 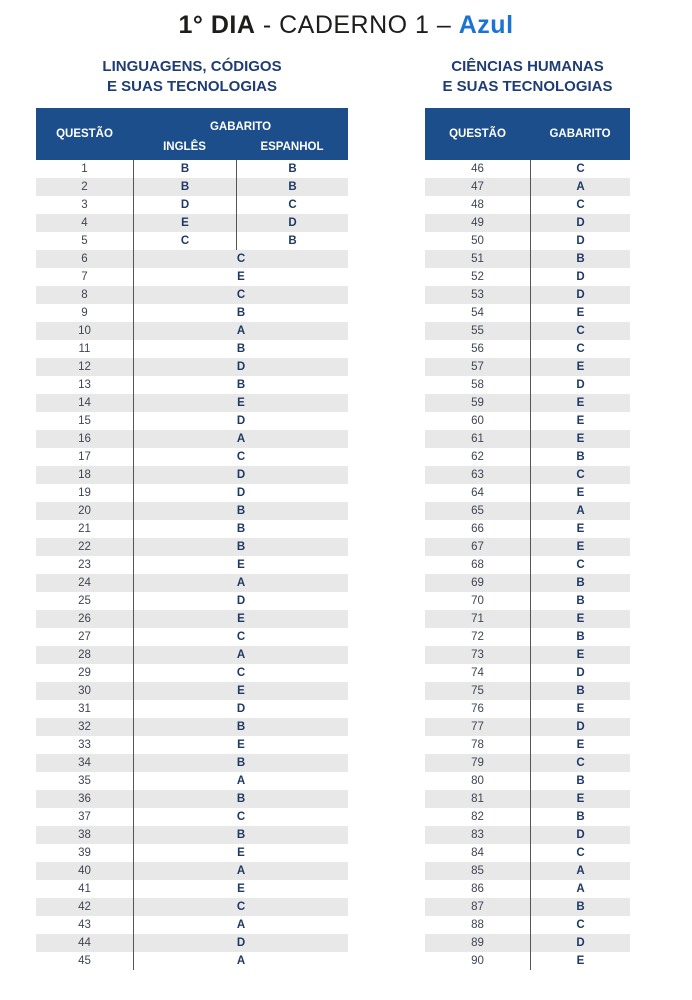 What do you see at coordinates (527, 205) in the screenshot?
I see `table-row: 48 C` at bounding box center [527, 205].